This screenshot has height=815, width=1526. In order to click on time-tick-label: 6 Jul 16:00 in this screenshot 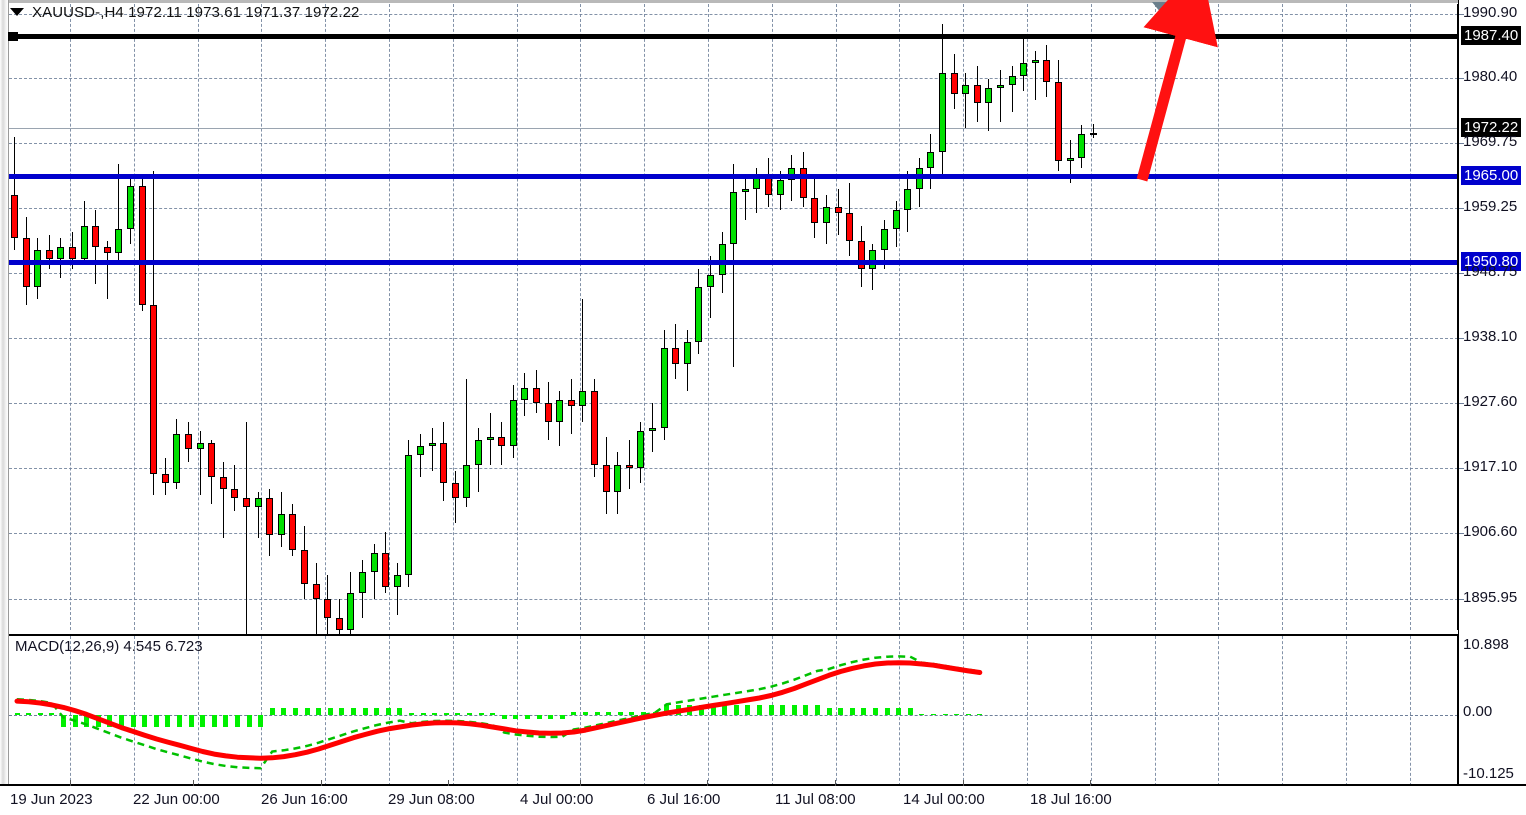, I will do `click(684, 799)`.